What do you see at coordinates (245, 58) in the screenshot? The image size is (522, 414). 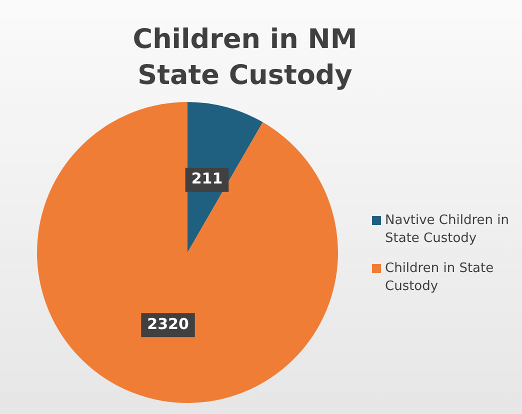 I see `chart-title: Children in NM State Custody` at bounding box center [245, 58].